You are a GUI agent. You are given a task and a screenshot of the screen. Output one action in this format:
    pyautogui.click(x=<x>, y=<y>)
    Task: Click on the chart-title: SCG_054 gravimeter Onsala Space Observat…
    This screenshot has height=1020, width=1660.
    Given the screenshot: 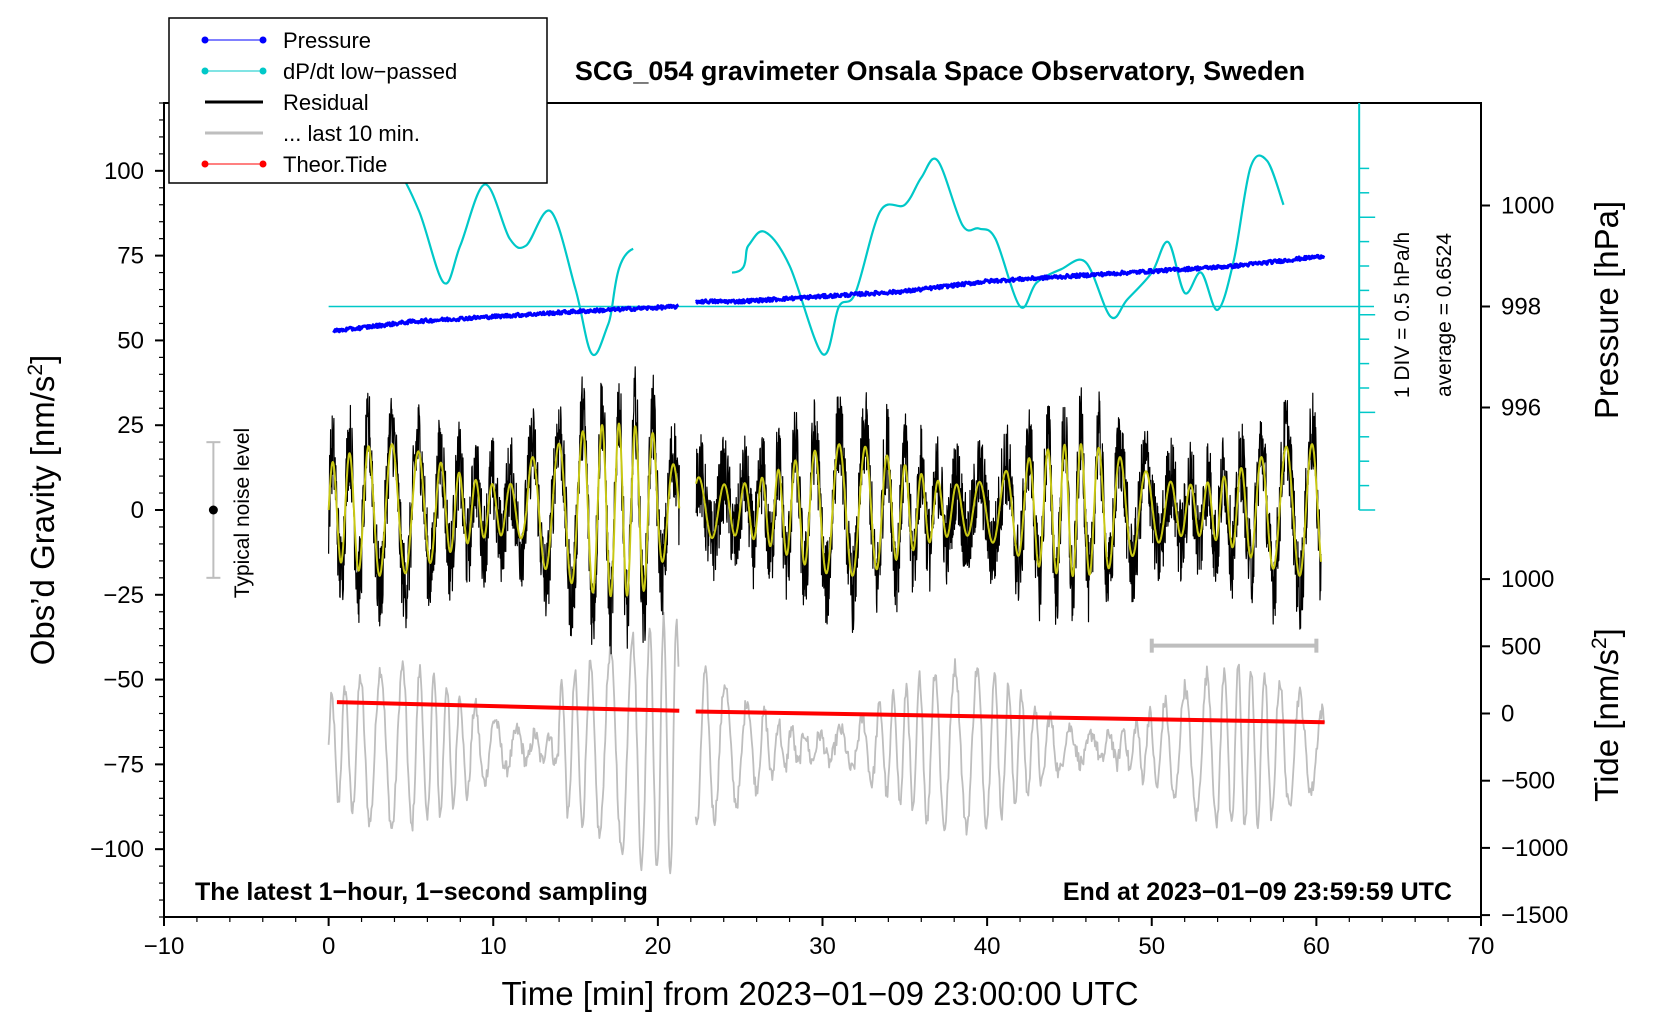 What is the action you would take?
    pyautogui.click(x=940, y=71)
    